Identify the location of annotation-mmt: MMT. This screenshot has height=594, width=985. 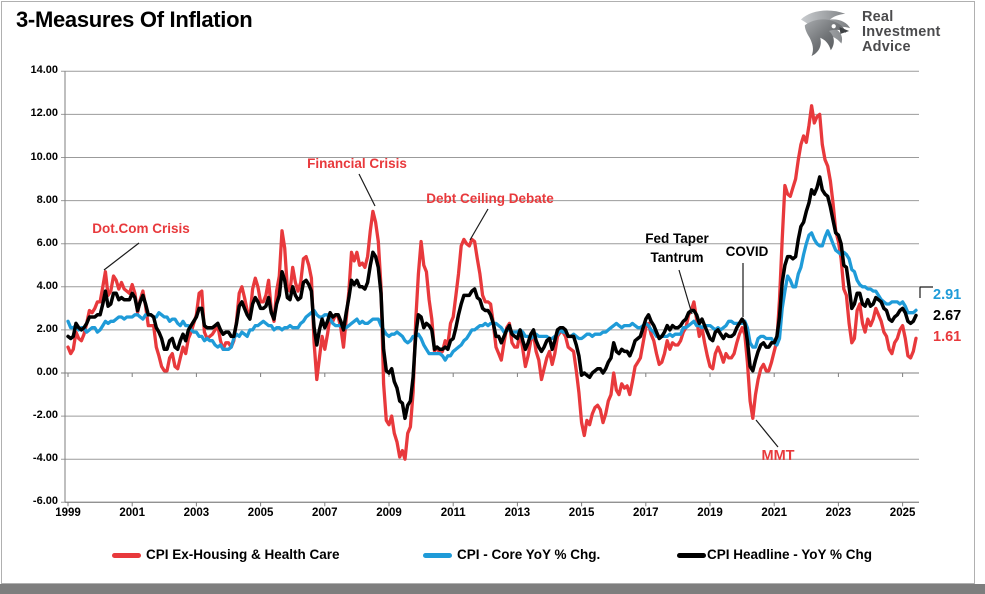
(778, 456).